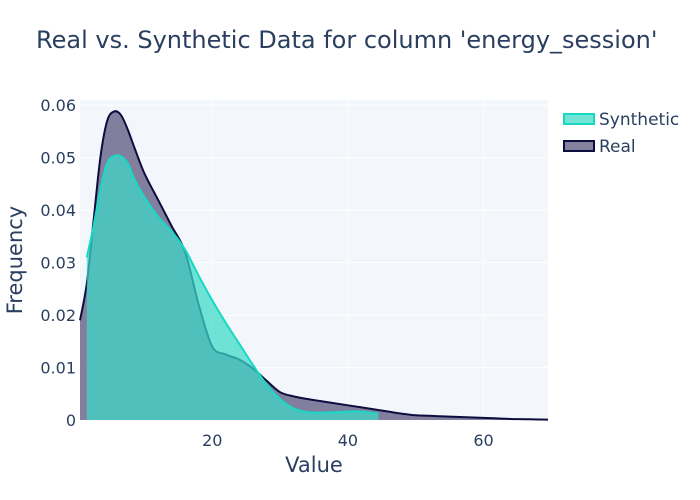 This screenshot has height=500, width=700. I want to click on x-axis-ticks: 20 40 60, so click(348, 440).